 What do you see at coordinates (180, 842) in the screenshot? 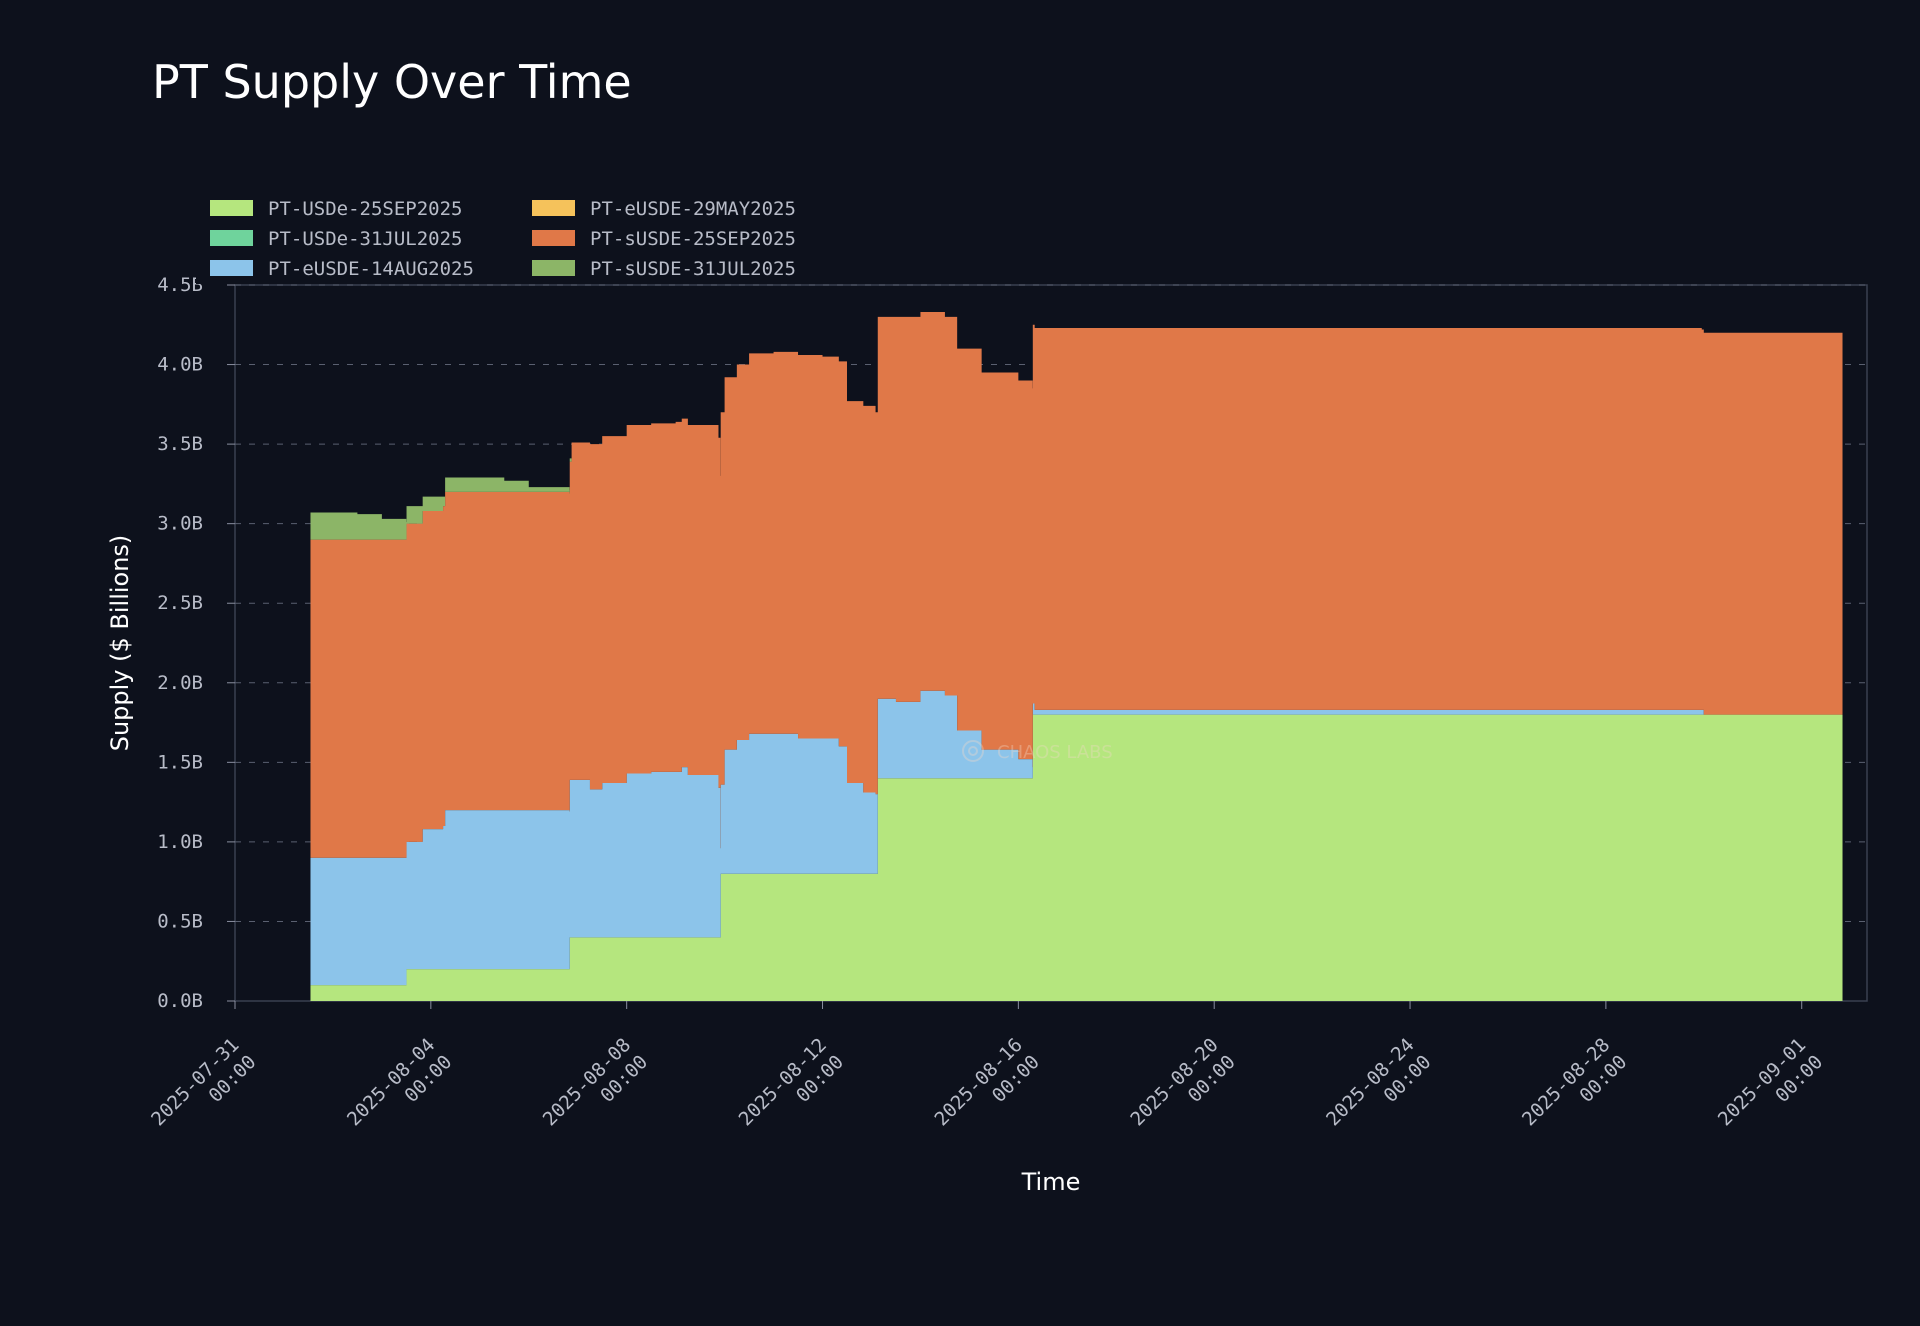
I see `y-tick-label: 1.0B` at bounding box center [180, 842].